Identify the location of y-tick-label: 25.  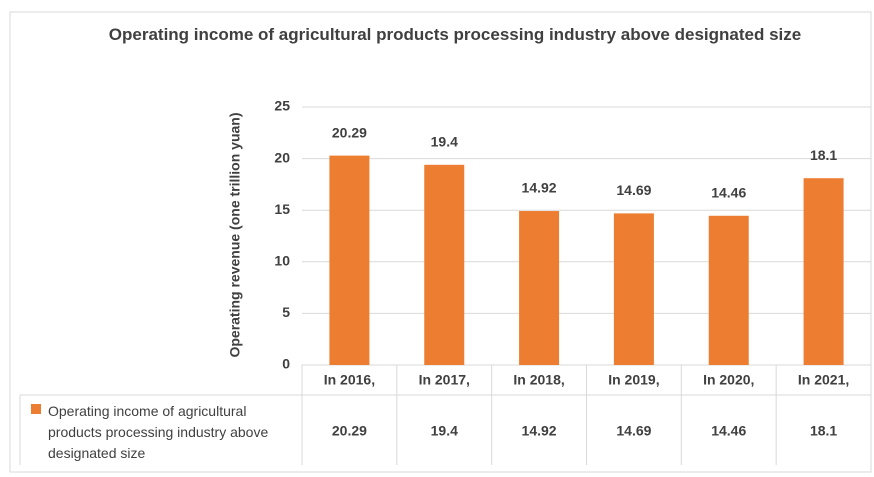
(282, 106).